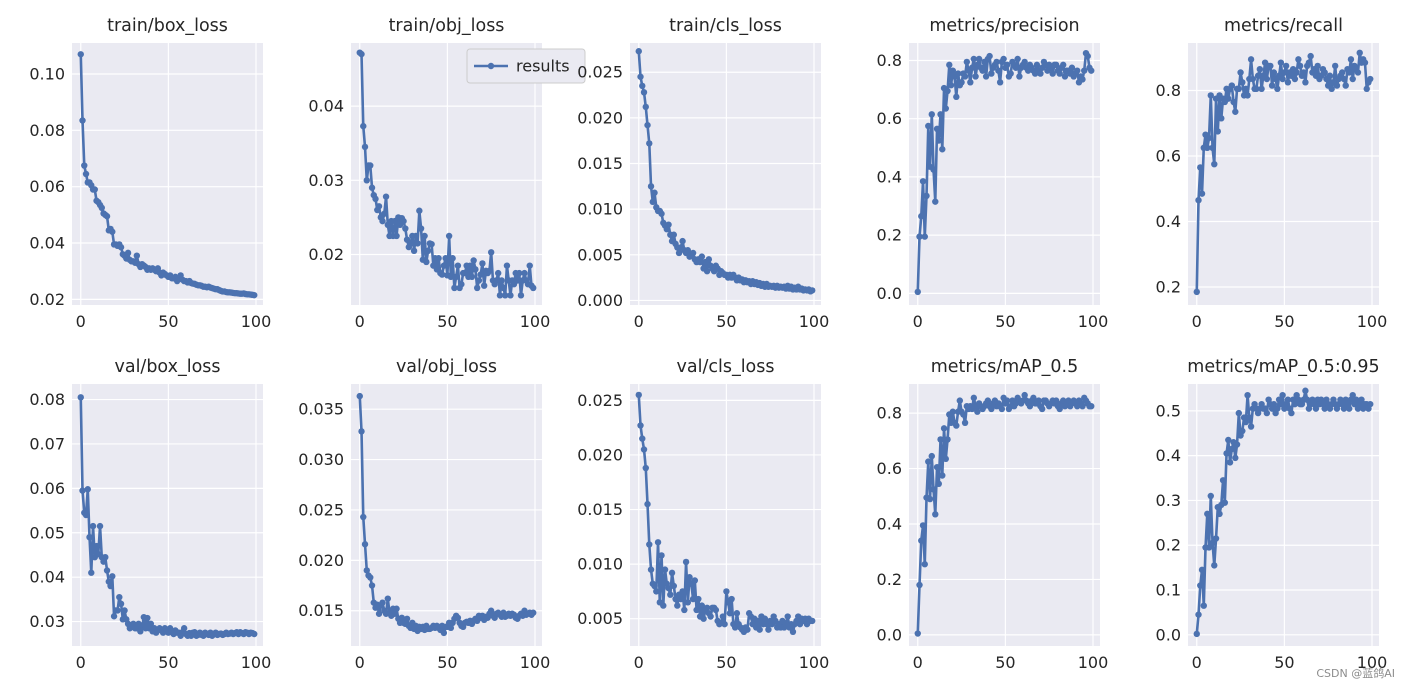 Image resolution: width=1409 pixels, height=690 pixels. What do you see at coordinates (889, 413) in the screenshot?
I see `y-tick-label: 0.8` at bounding box center [889, 413].